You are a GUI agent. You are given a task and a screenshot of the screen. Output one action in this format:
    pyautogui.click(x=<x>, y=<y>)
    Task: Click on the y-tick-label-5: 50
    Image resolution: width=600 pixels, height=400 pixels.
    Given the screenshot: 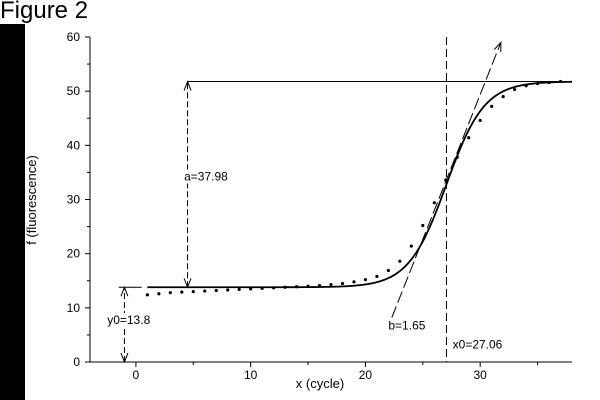 What is the action you would take?
    pyautogui.click(x=74, y=91)
    